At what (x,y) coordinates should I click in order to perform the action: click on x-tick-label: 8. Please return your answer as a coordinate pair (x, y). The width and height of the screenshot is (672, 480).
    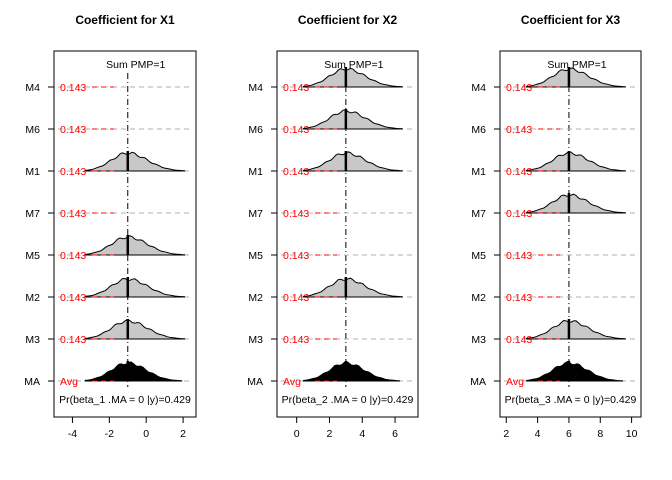
    Looking at the image, I should click on (600, 434).